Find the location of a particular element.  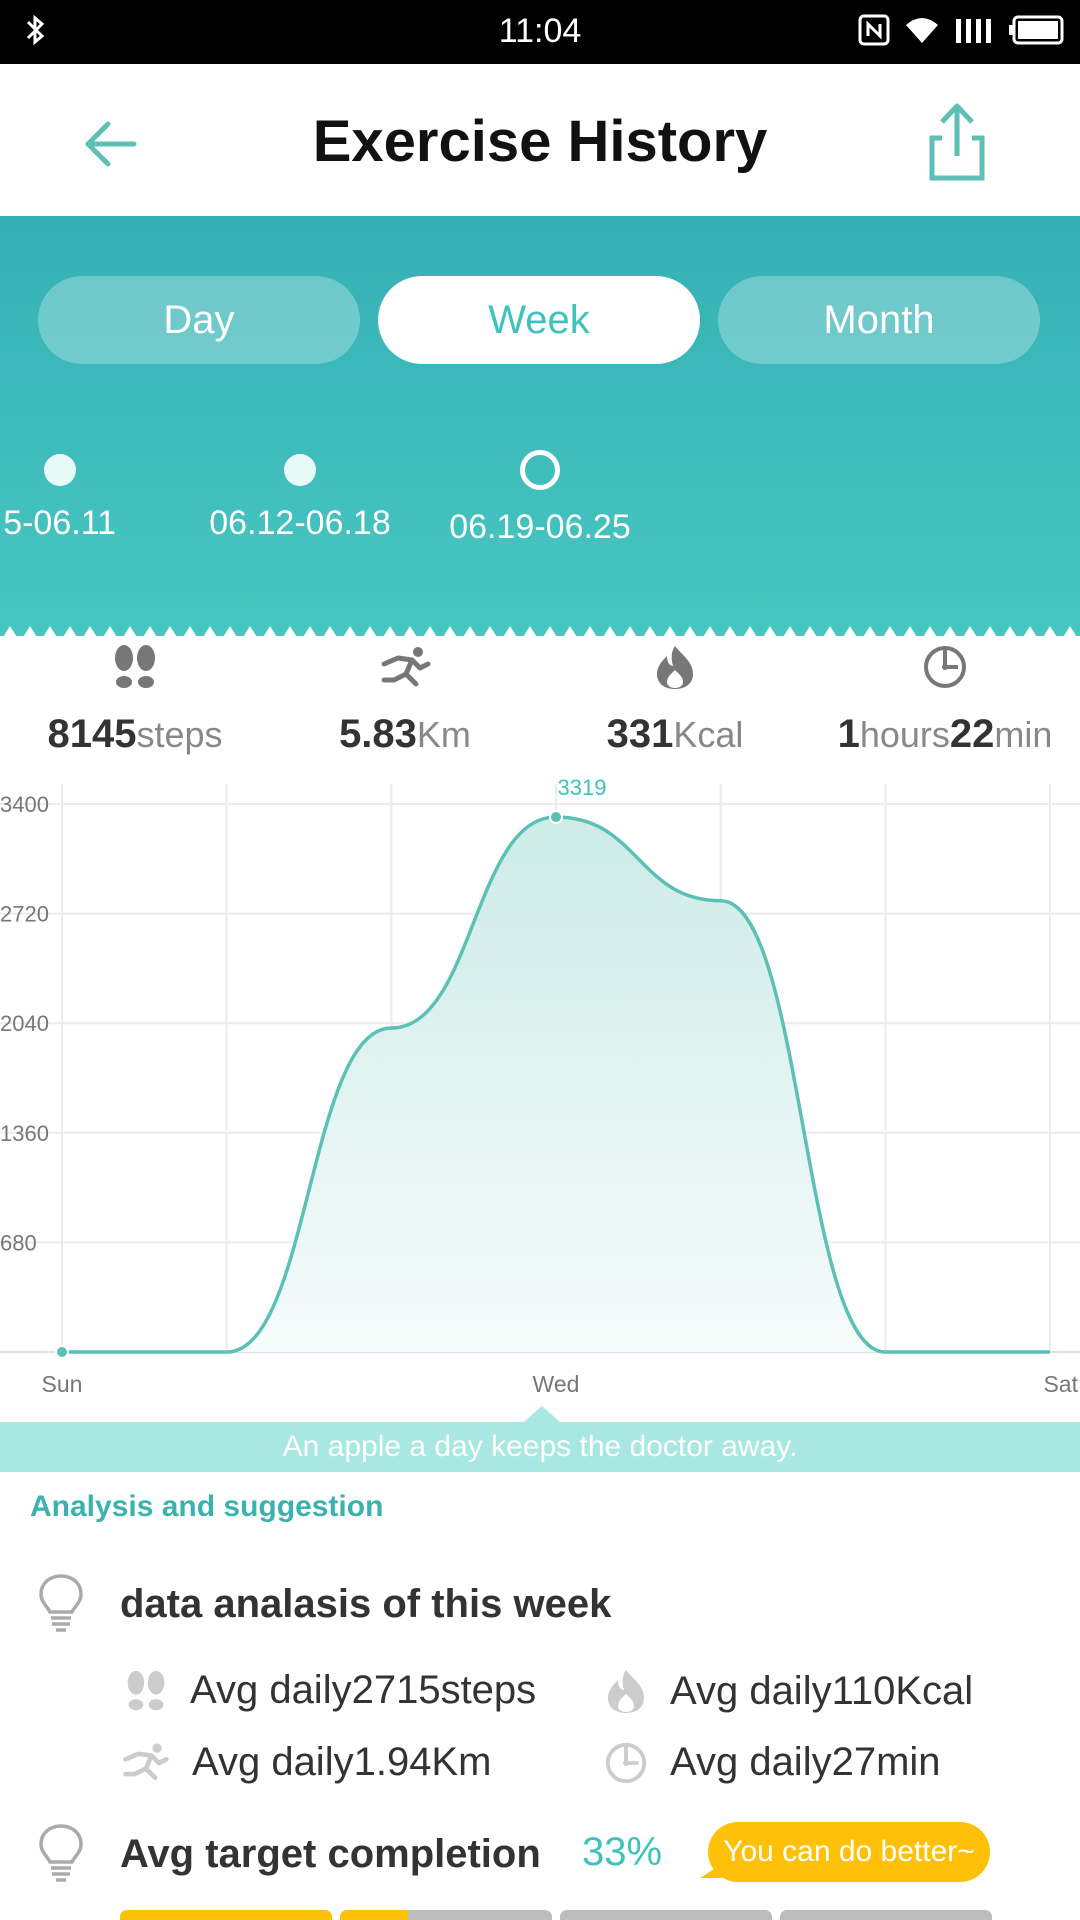

minutes-unit: min is located at coordinates (1023, 734).